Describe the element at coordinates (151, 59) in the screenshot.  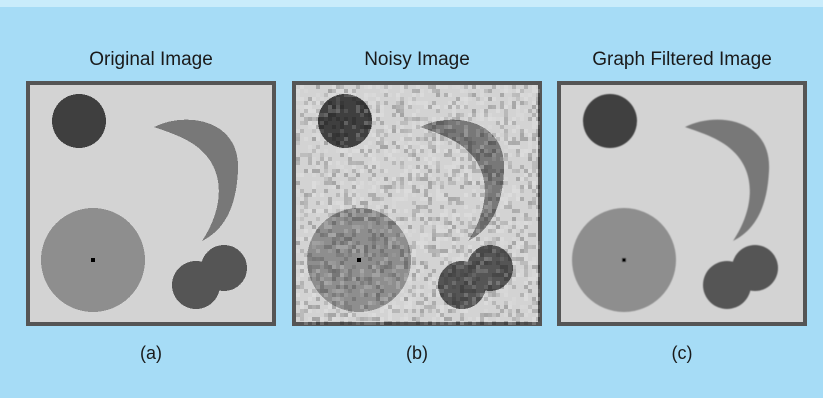
I see `panel-title: Original Image` at that location.